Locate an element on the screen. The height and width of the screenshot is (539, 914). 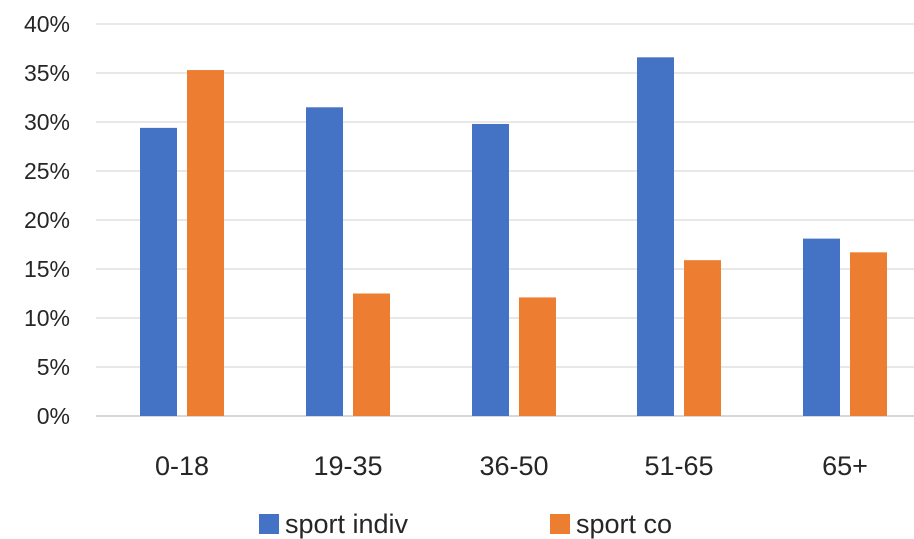
y-tick-label: 20% is located at coordinates (47, 220).